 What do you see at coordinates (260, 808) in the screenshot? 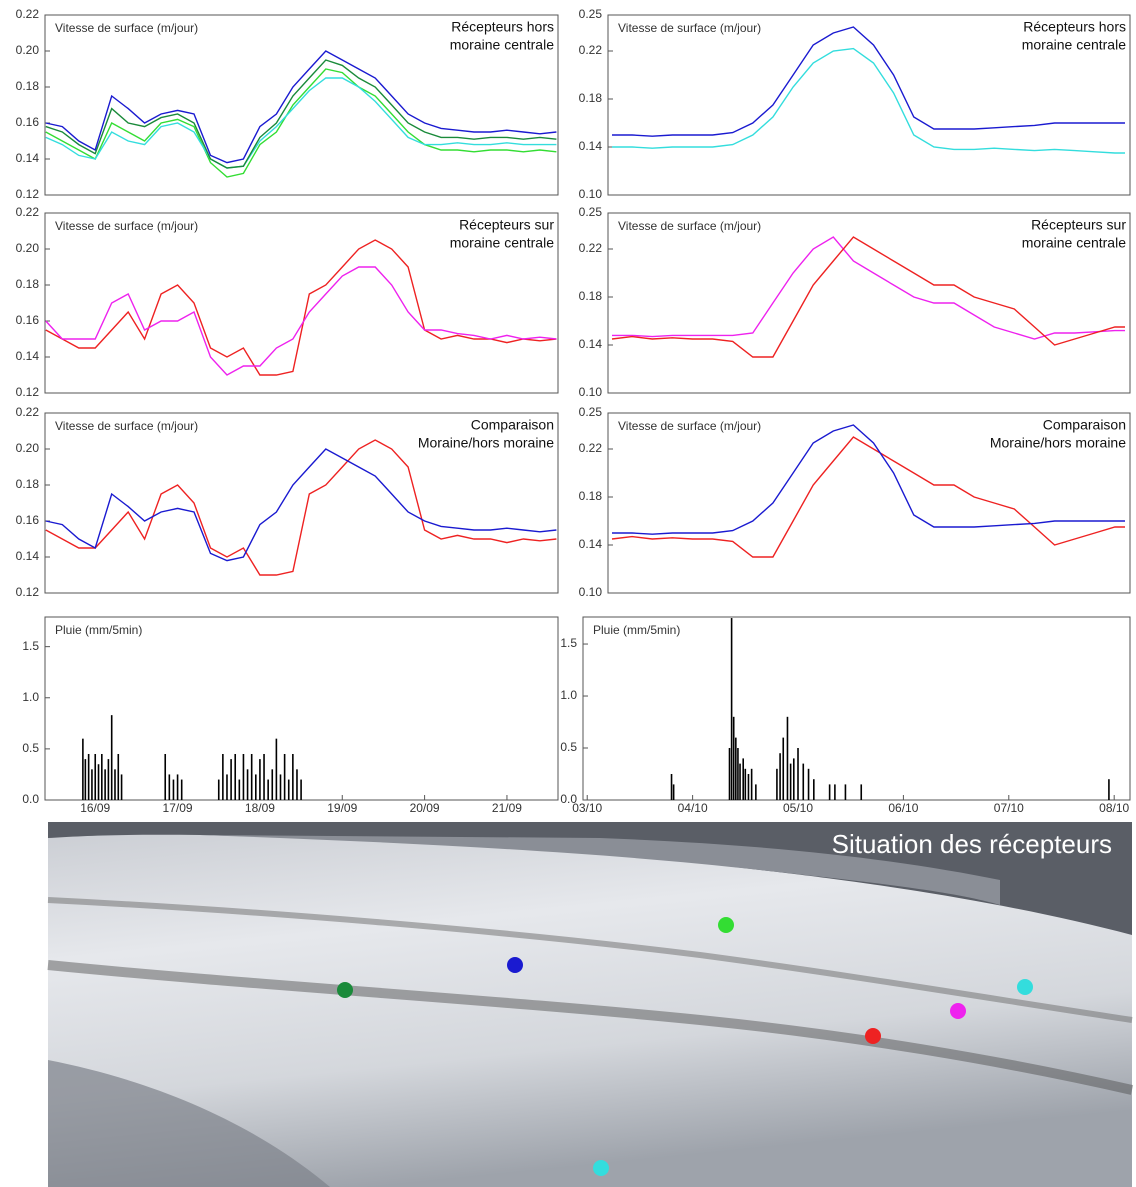
I see `x-tick-label: 18/09` at bounding box center [260, 808].